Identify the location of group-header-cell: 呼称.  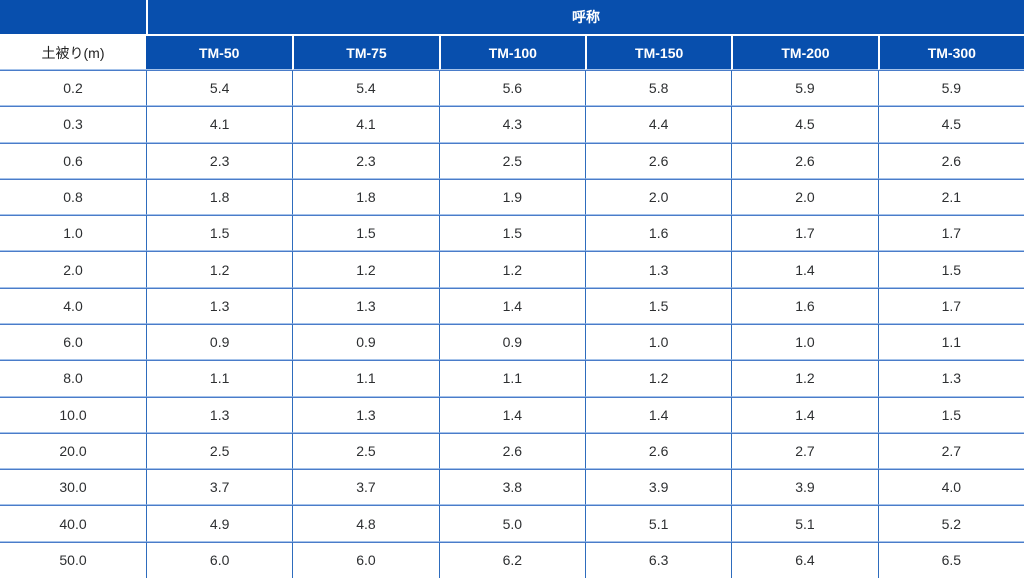
(585, 18).